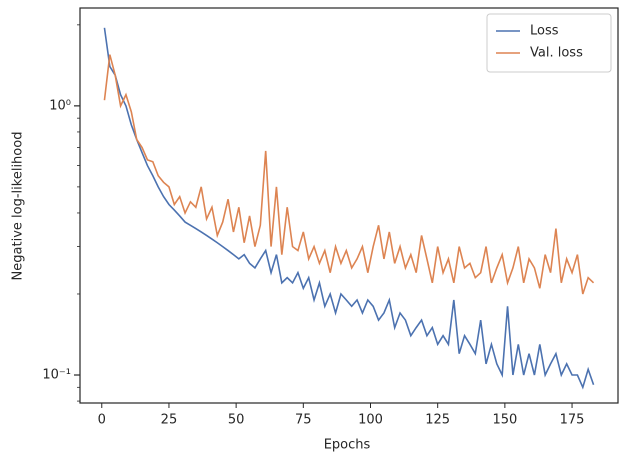 The height and width of the screenshot is (467, 626). I want to click on legend-label: Loss, so click(544, 31).